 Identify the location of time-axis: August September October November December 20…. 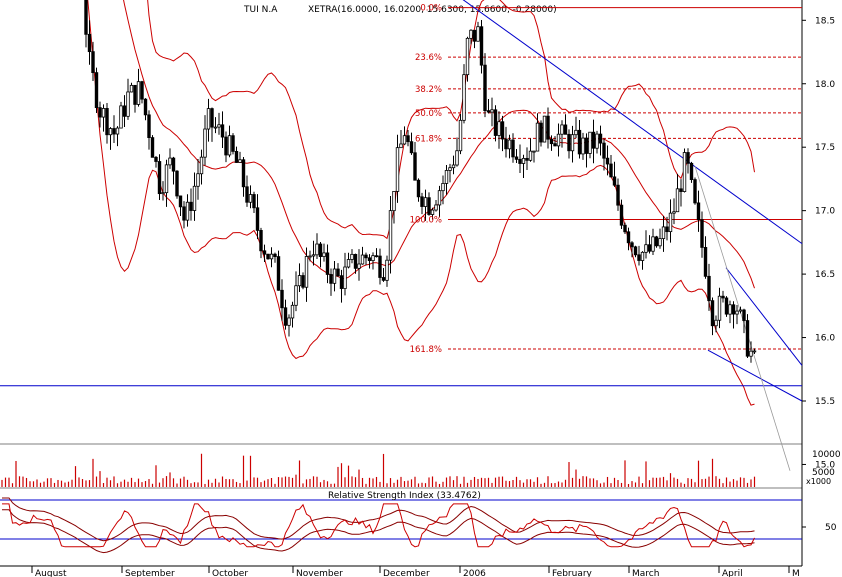
(415, 571).